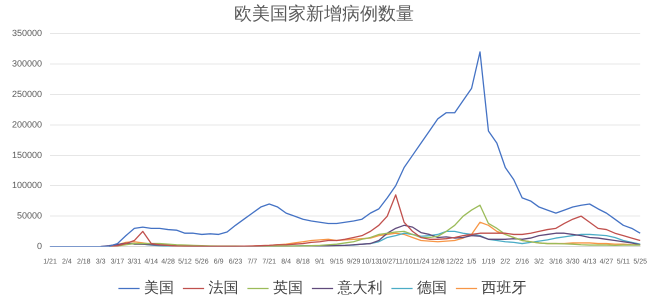  Describe the element at coordinates (288, 287) in the screenshot. I see `legend-label: 英国` at that location.